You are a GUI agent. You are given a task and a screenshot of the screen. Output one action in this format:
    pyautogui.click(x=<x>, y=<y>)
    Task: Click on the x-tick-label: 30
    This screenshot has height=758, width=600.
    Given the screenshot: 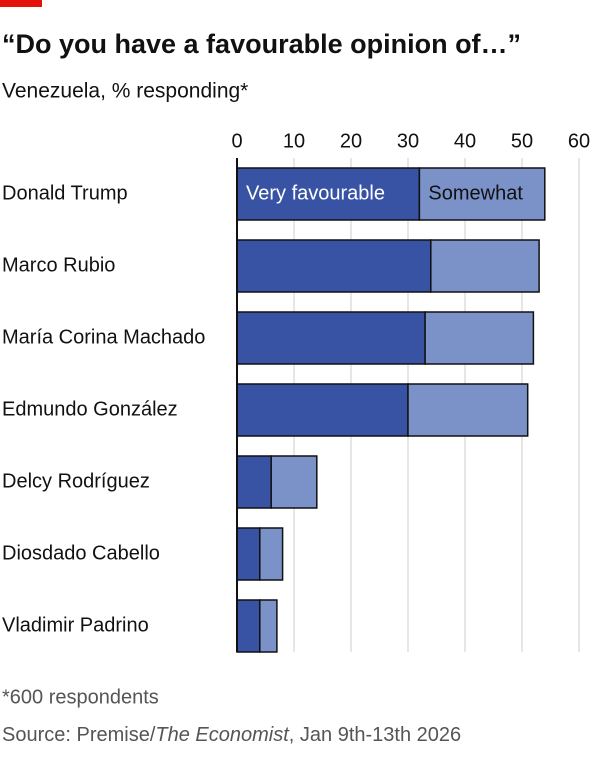 What is the action you would take?
    pyautogui.click(x=408, y=141)
    